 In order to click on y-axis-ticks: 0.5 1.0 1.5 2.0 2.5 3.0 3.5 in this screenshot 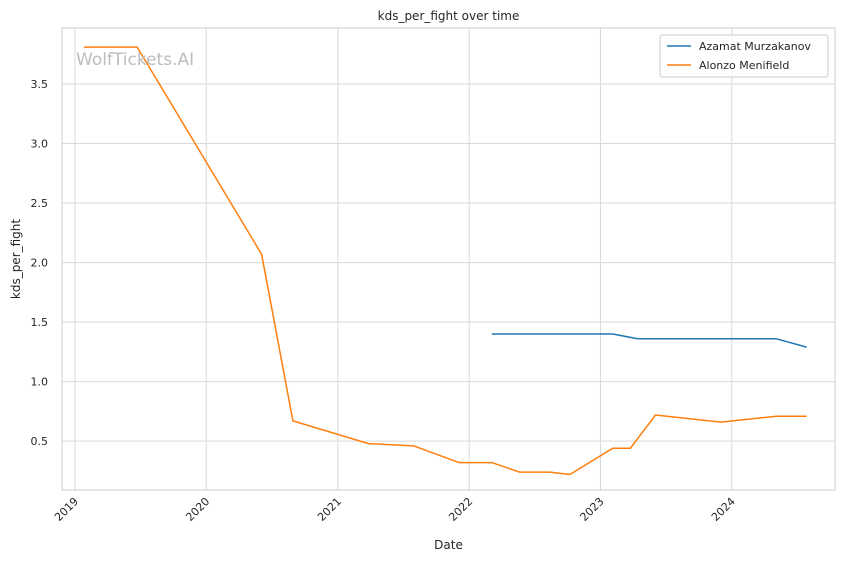, I will do `click(40, 263)`.